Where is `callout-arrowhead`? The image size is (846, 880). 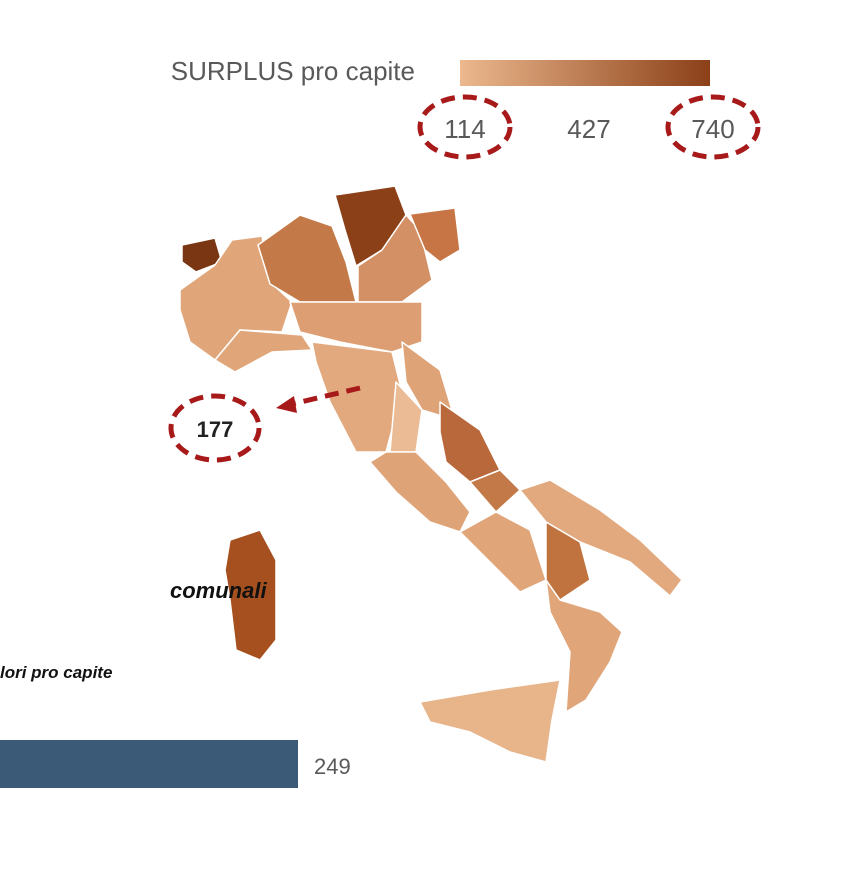 callout-arrowhead is located at coordinates (286, 404).